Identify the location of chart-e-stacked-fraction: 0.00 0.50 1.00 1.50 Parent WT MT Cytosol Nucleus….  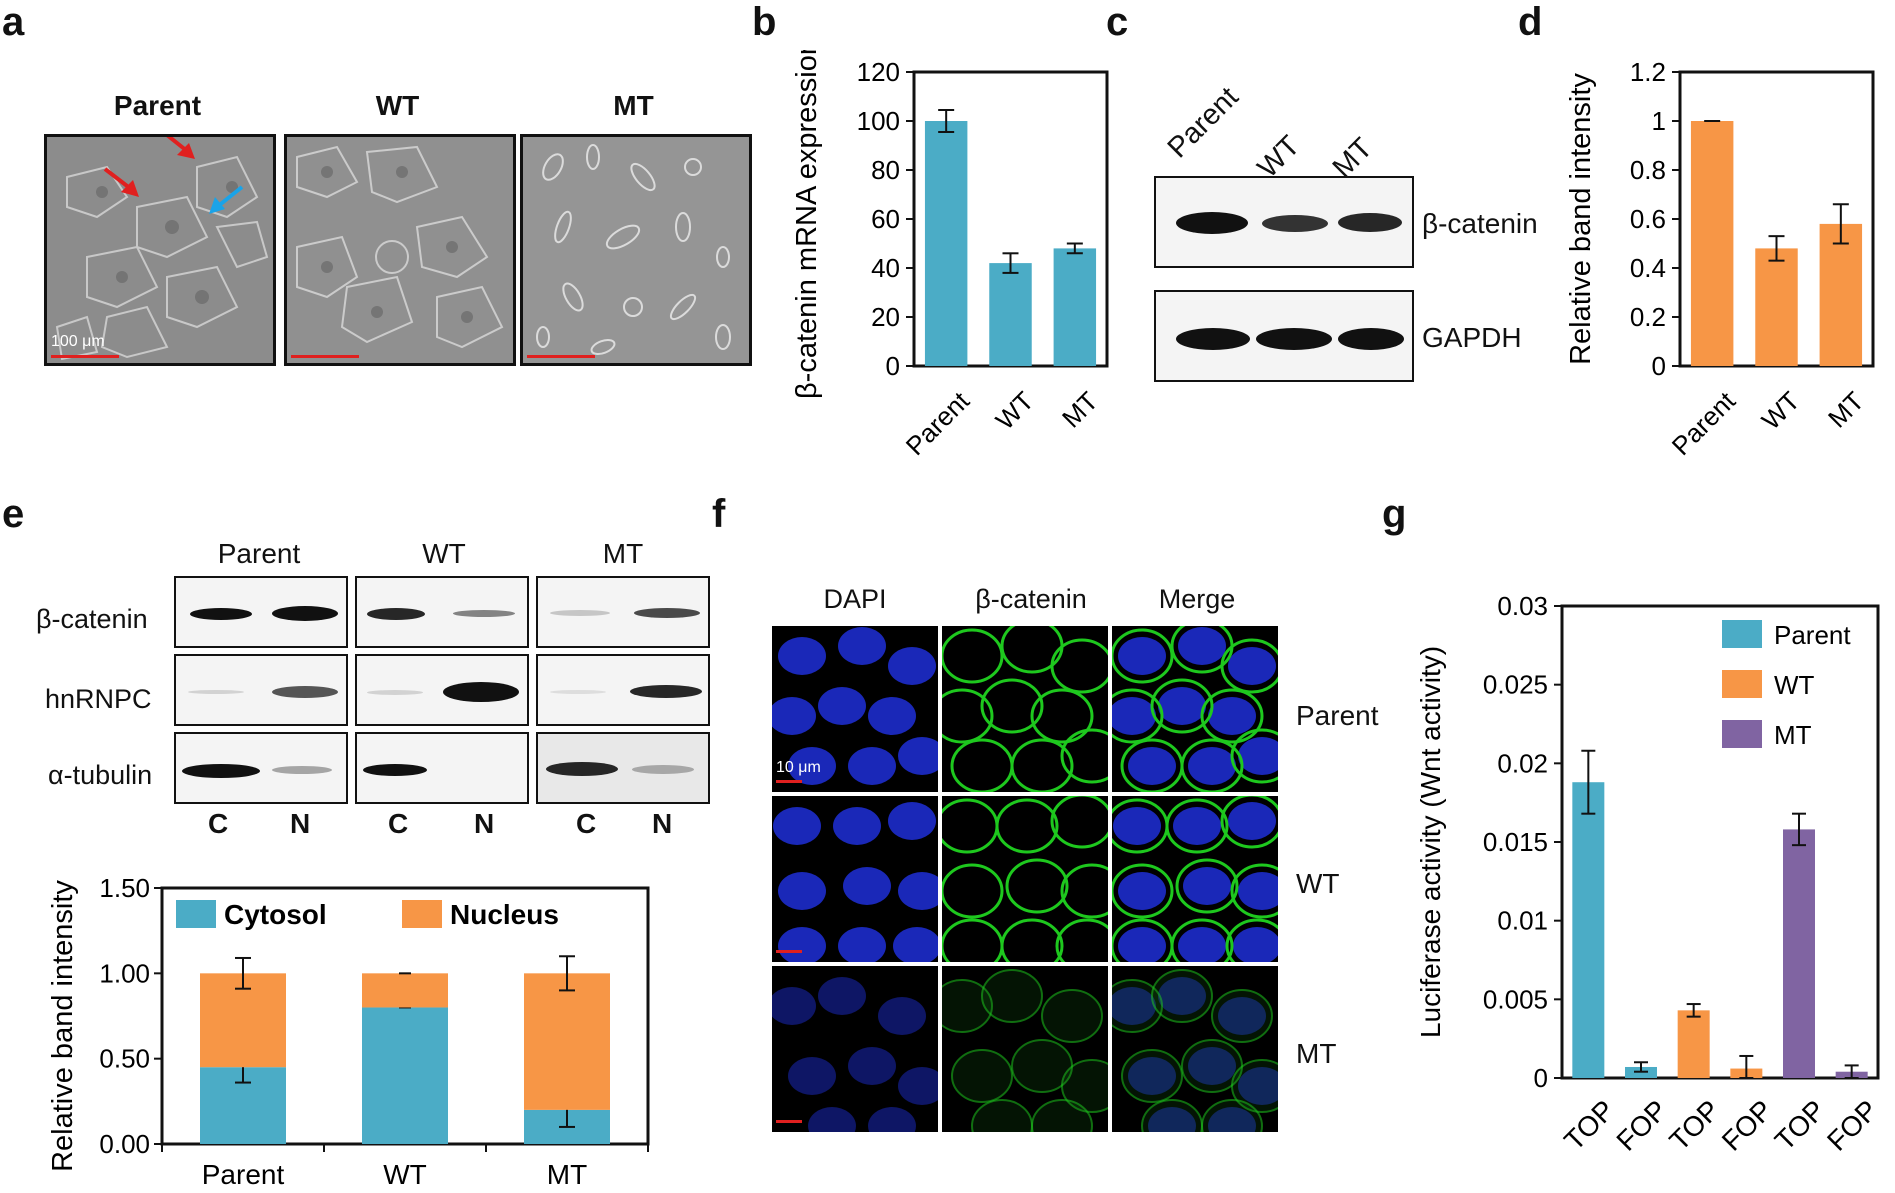
(348, 1031).